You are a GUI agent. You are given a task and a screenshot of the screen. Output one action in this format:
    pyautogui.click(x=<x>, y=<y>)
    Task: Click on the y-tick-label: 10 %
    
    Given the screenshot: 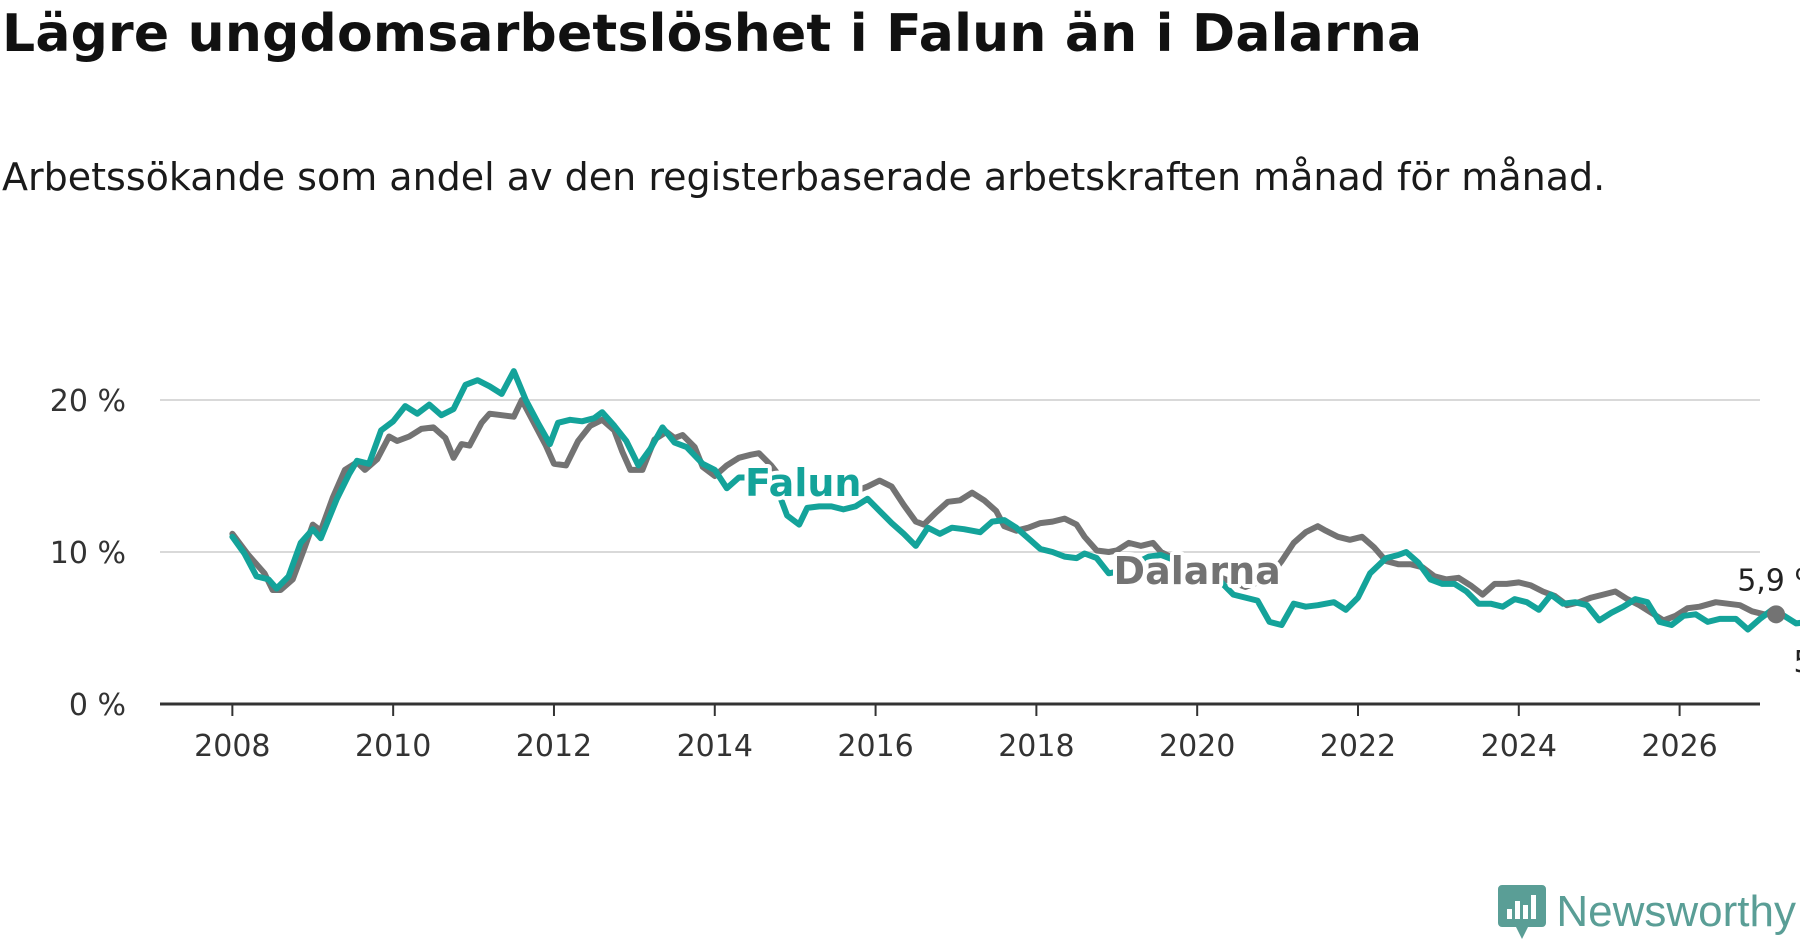 What is the action you would take?
    pyautogui.click(x=88, y=553)
    